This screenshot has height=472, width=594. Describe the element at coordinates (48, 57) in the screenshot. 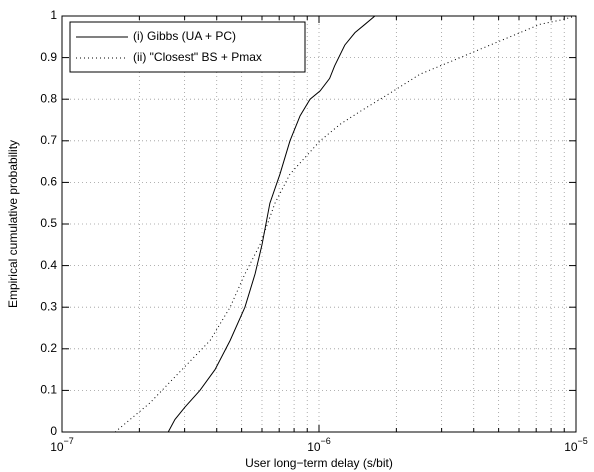

I see `y-tick-label: 0.9` at that location.